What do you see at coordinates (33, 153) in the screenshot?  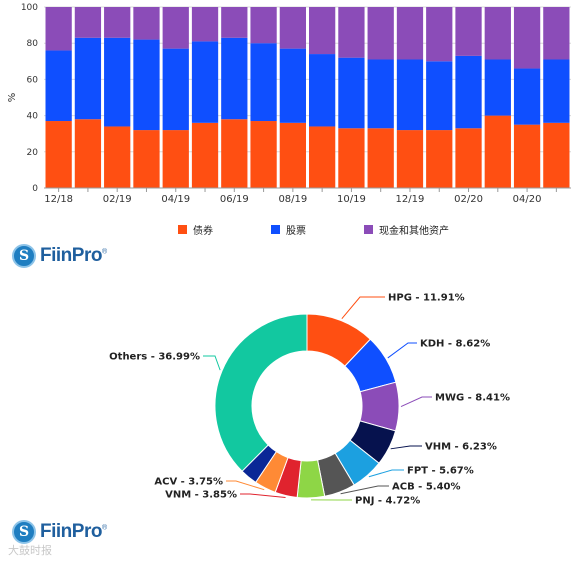 I see `y-tick-label: 20` at bounding box center [33, 153].